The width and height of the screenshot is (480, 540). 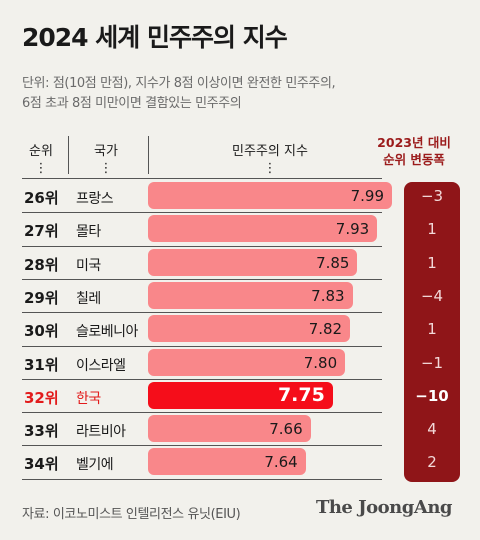 I want to click on country-label: 몰타, so click(x=88, y=232).